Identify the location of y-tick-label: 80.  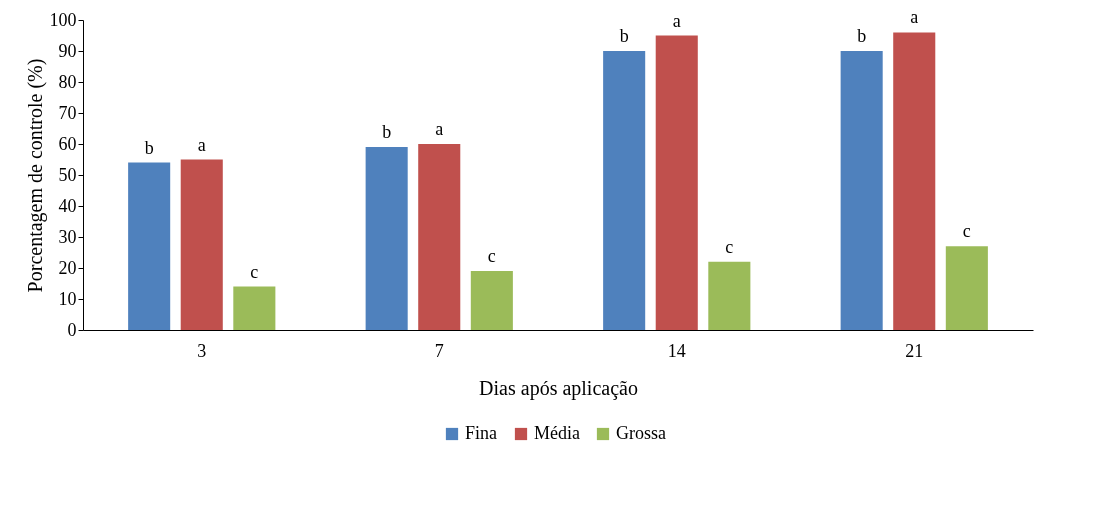
(67, 81).